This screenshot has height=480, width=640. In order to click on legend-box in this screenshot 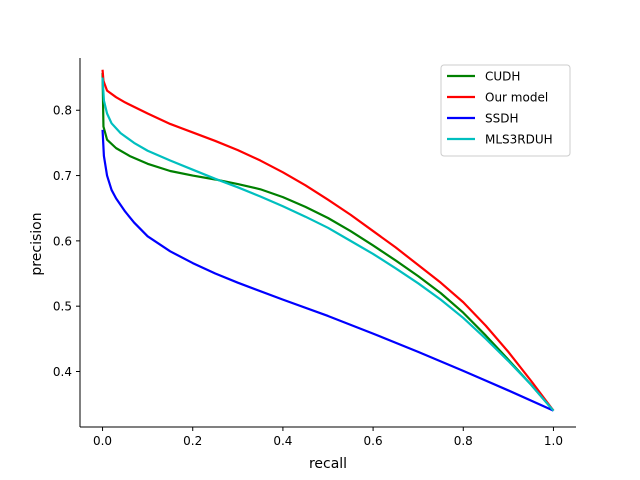, I will do `click(505, 110)`.